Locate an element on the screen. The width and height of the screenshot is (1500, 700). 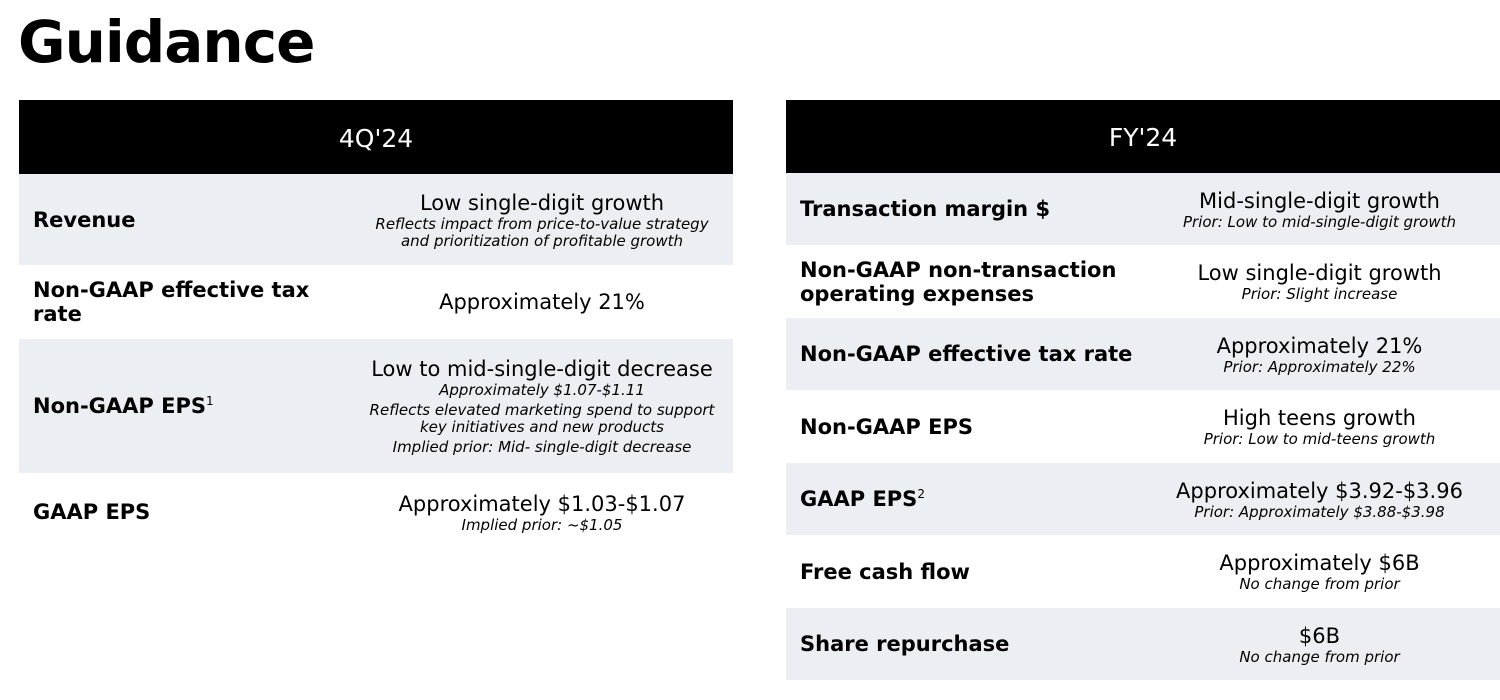
row-value: $6B No change from prior is located at coordinates (1320, 644).